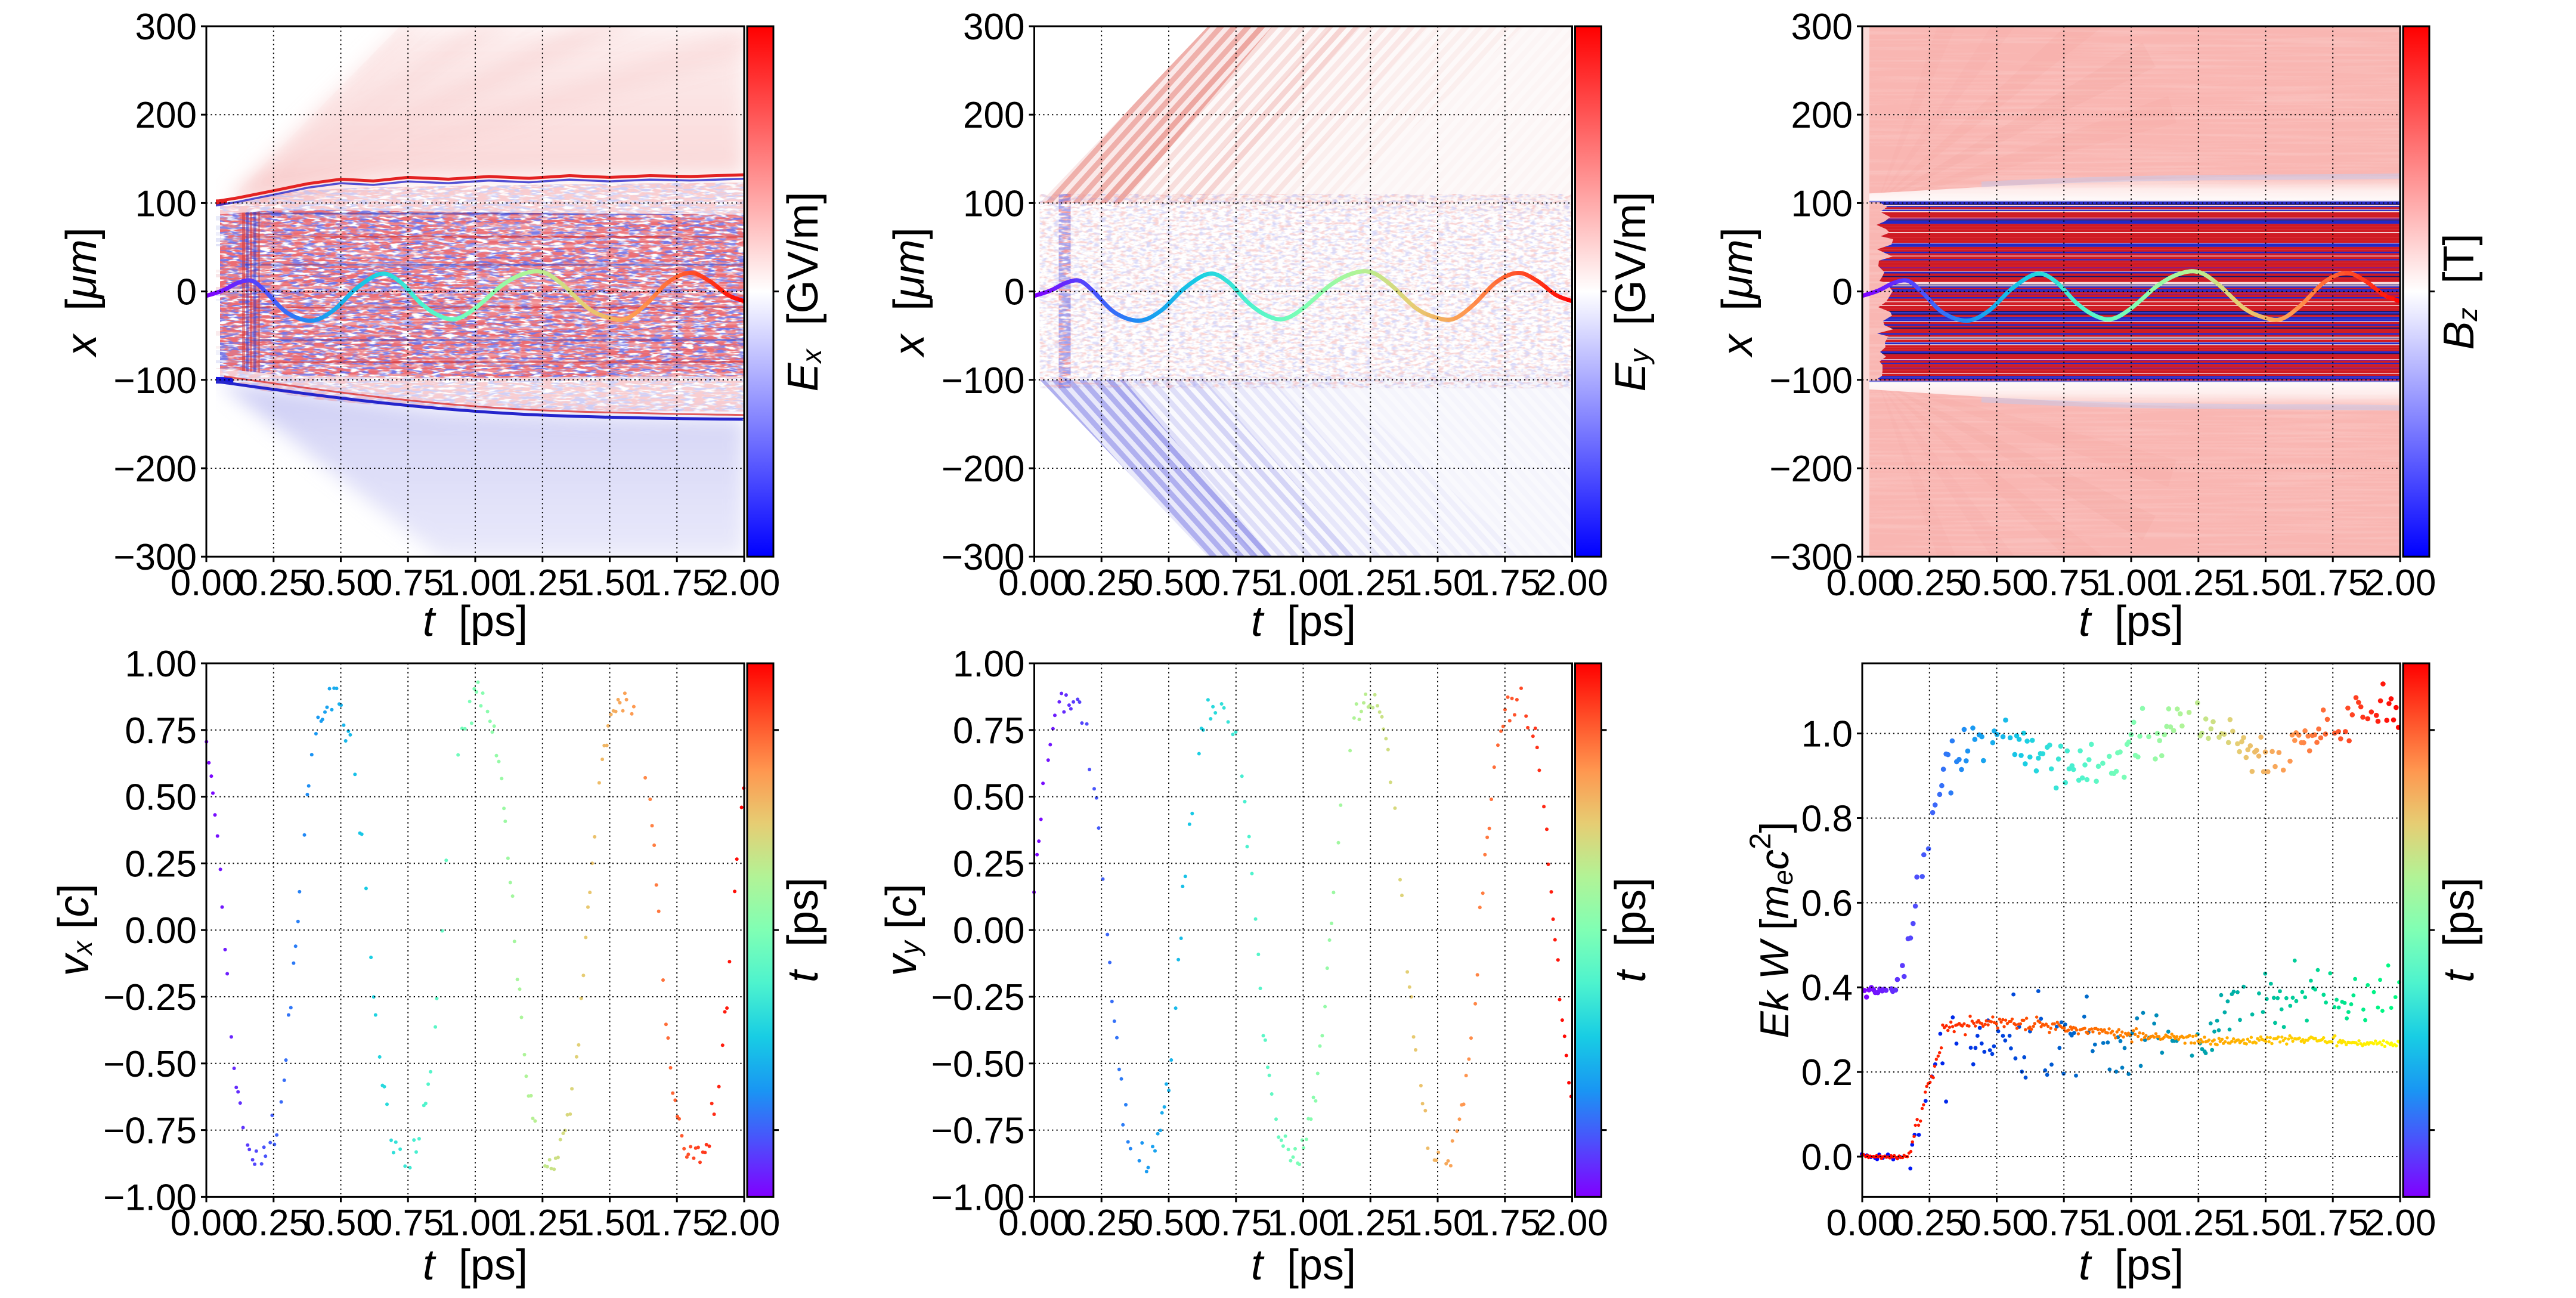  Describe the element at coordinates (74, 929) in the screenshot. I see `svg-text: vx​ [c]` at that location.